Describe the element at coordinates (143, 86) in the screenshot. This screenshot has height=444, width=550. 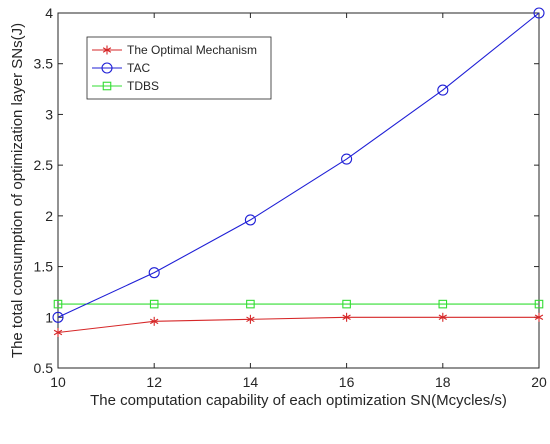
I see `legend-label: TDBS` at that location.